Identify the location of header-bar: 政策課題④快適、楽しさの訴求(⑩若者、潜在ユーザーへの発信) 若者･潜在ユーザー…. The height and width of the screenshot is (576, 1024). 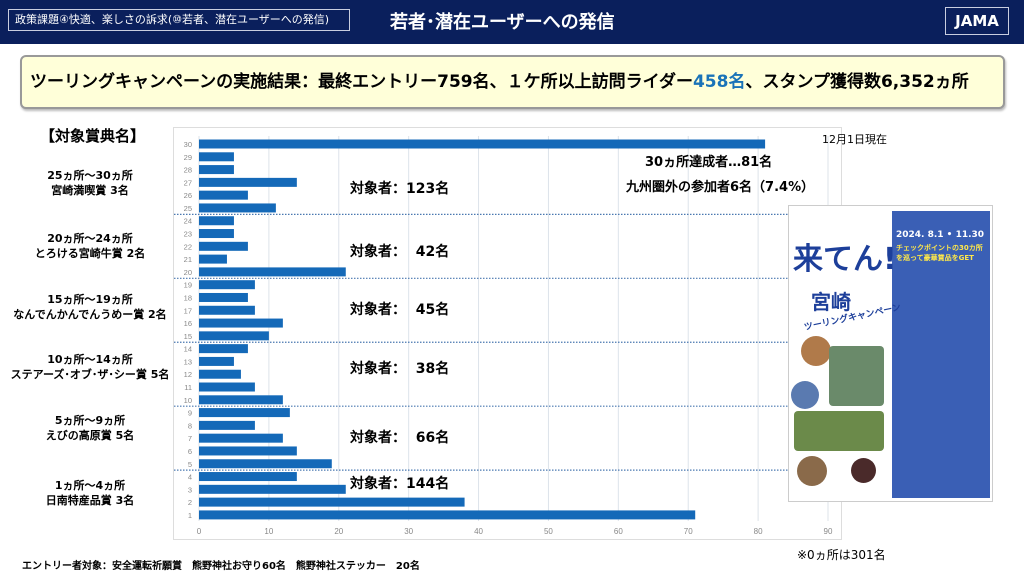
(512, 22).